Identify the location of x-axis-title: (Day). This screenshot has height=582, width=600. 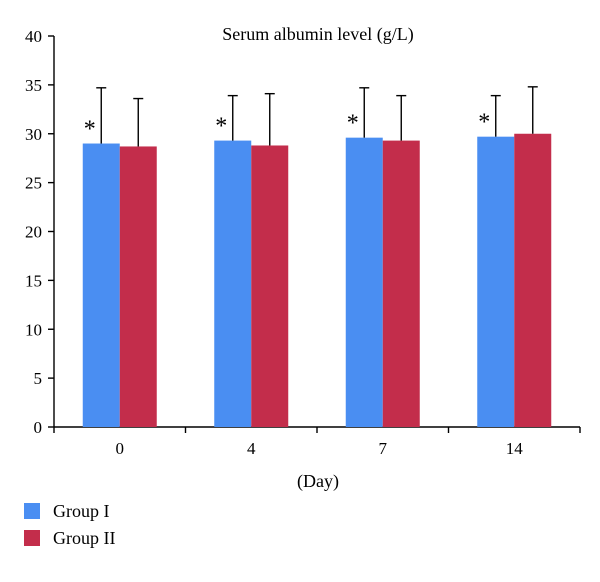
(318, 481).